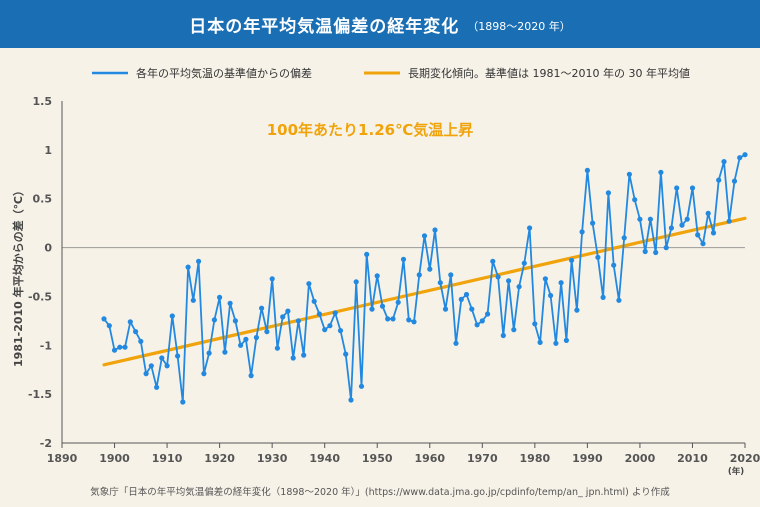  What do you see at coordinates (519, 26) in the screenshot?
I see `chart-subtitle: （1898〜2020 年）` at bounding box center [519, 26].